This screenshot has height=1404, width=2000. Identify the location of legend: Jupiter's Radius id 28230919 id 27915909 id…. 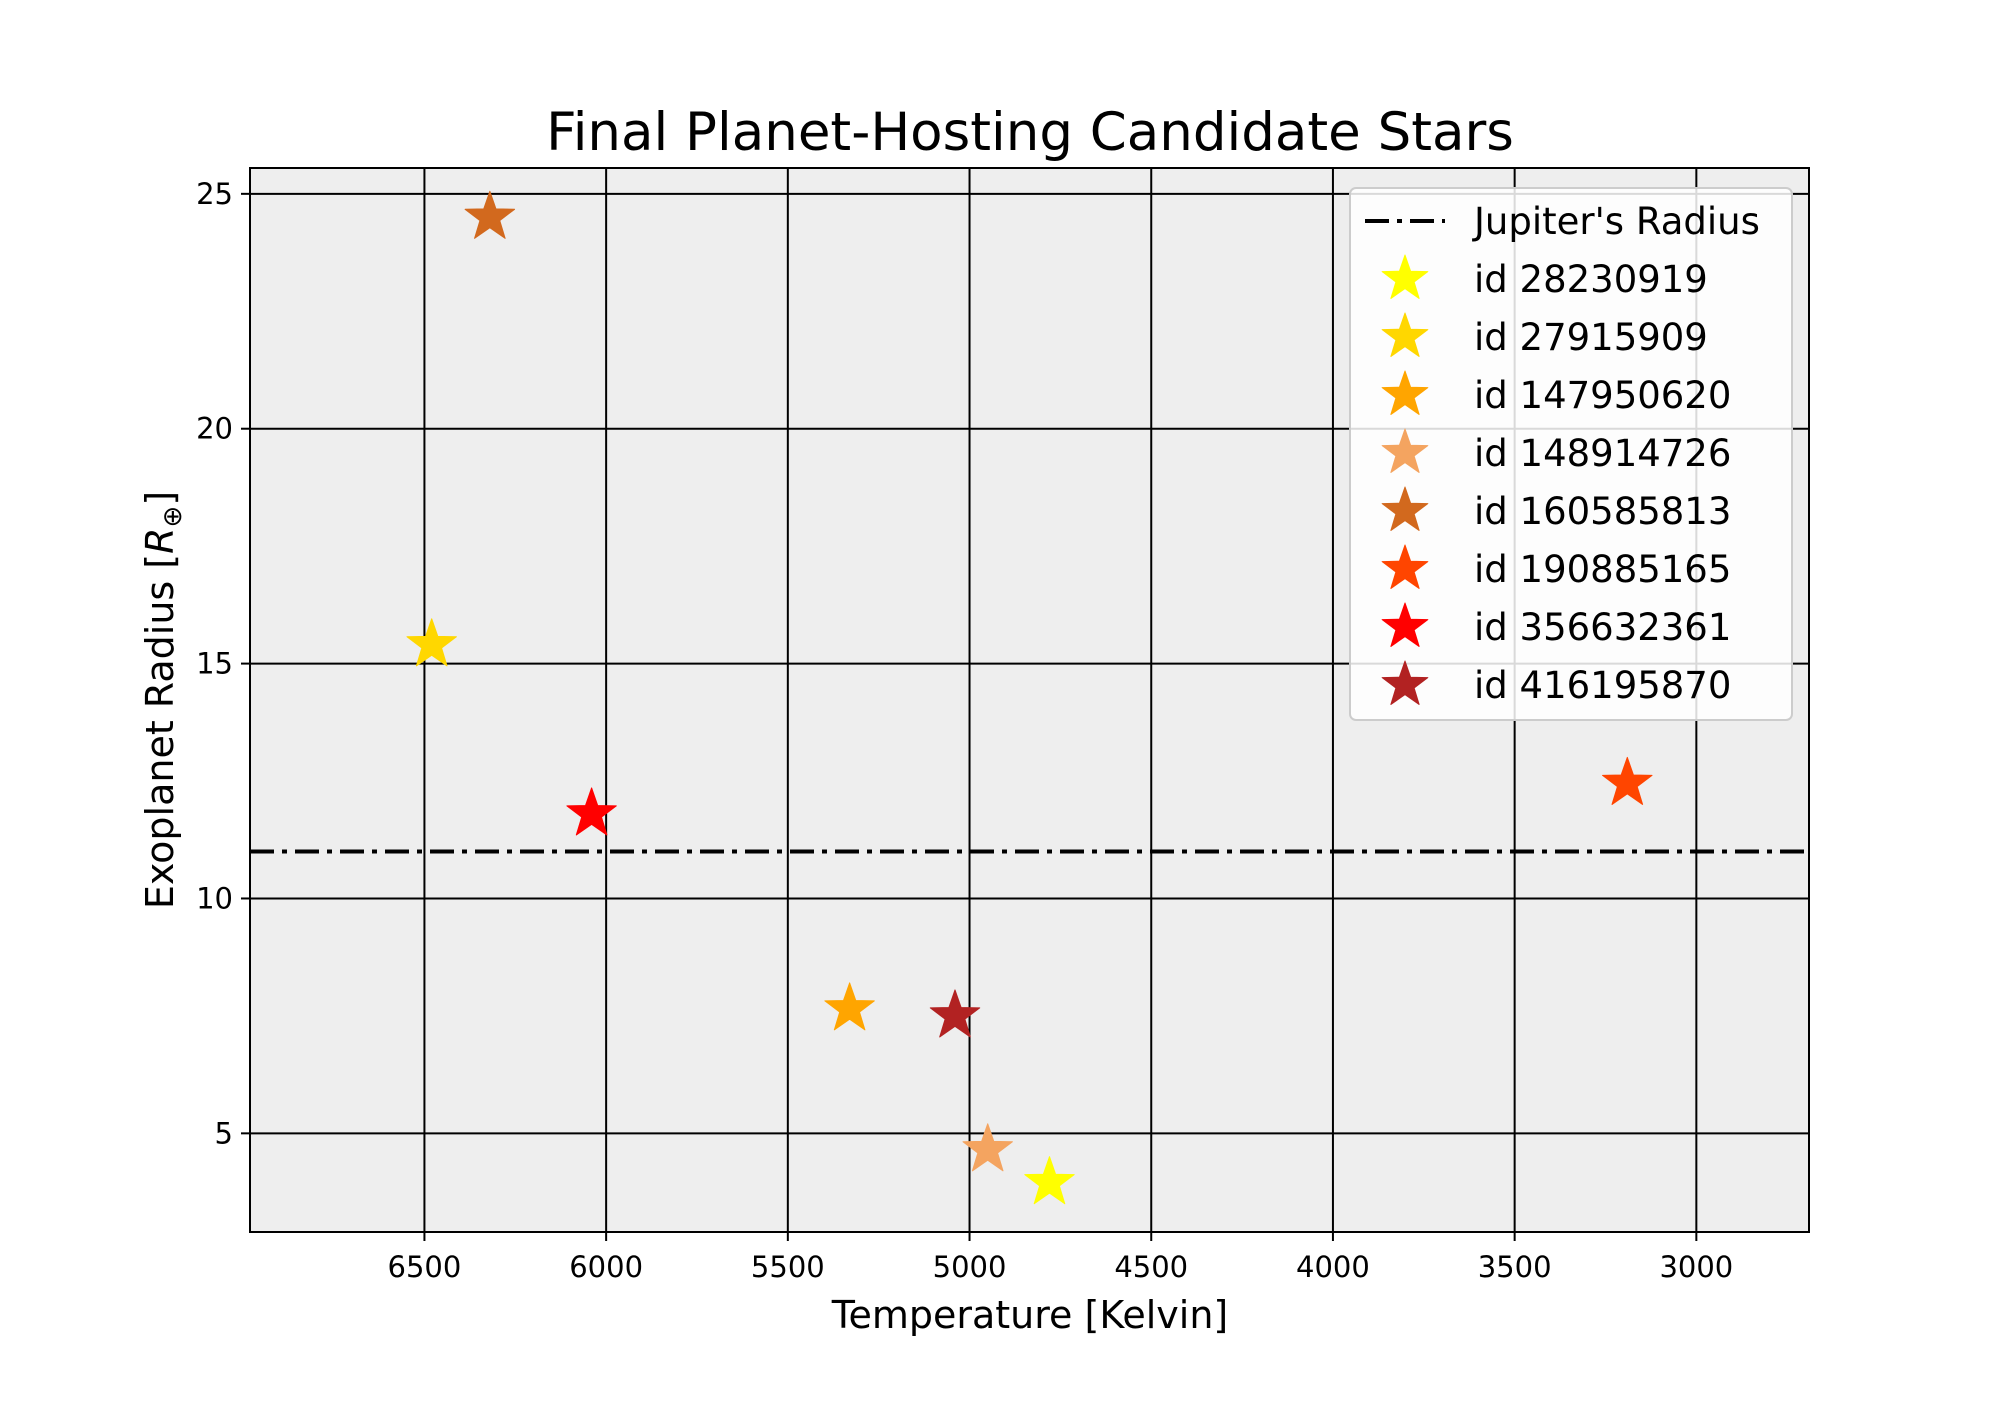
(1571, 454).